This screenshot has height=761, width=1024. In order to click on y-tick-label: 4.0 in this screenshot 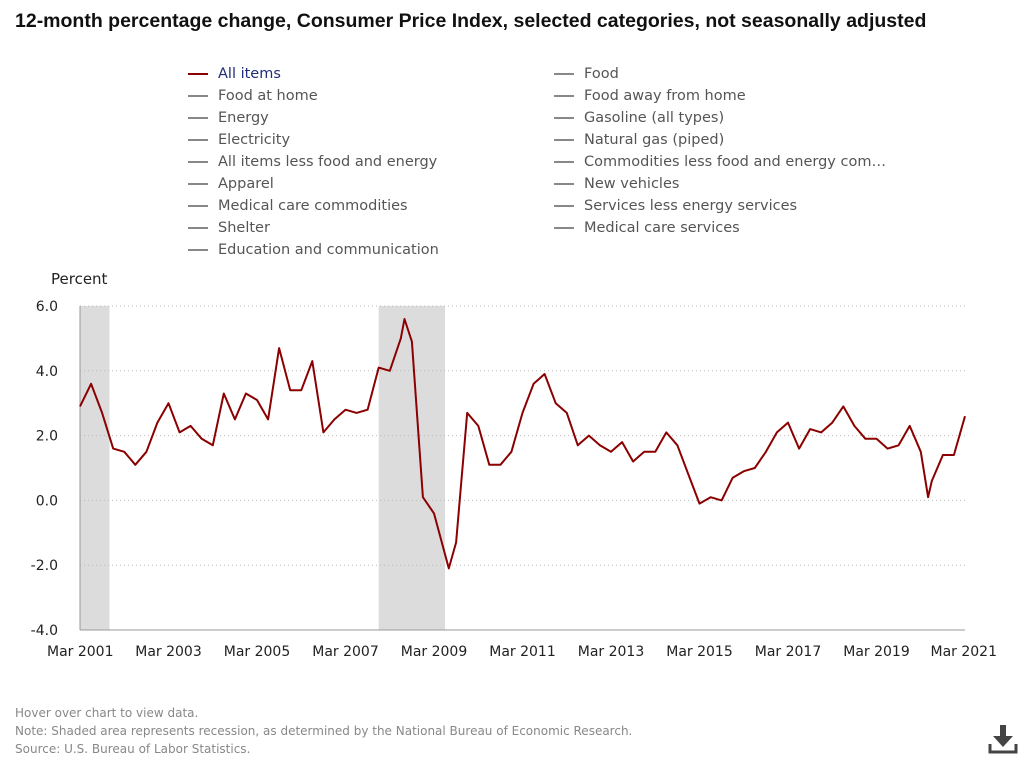, I will do `click(47, 372)`.